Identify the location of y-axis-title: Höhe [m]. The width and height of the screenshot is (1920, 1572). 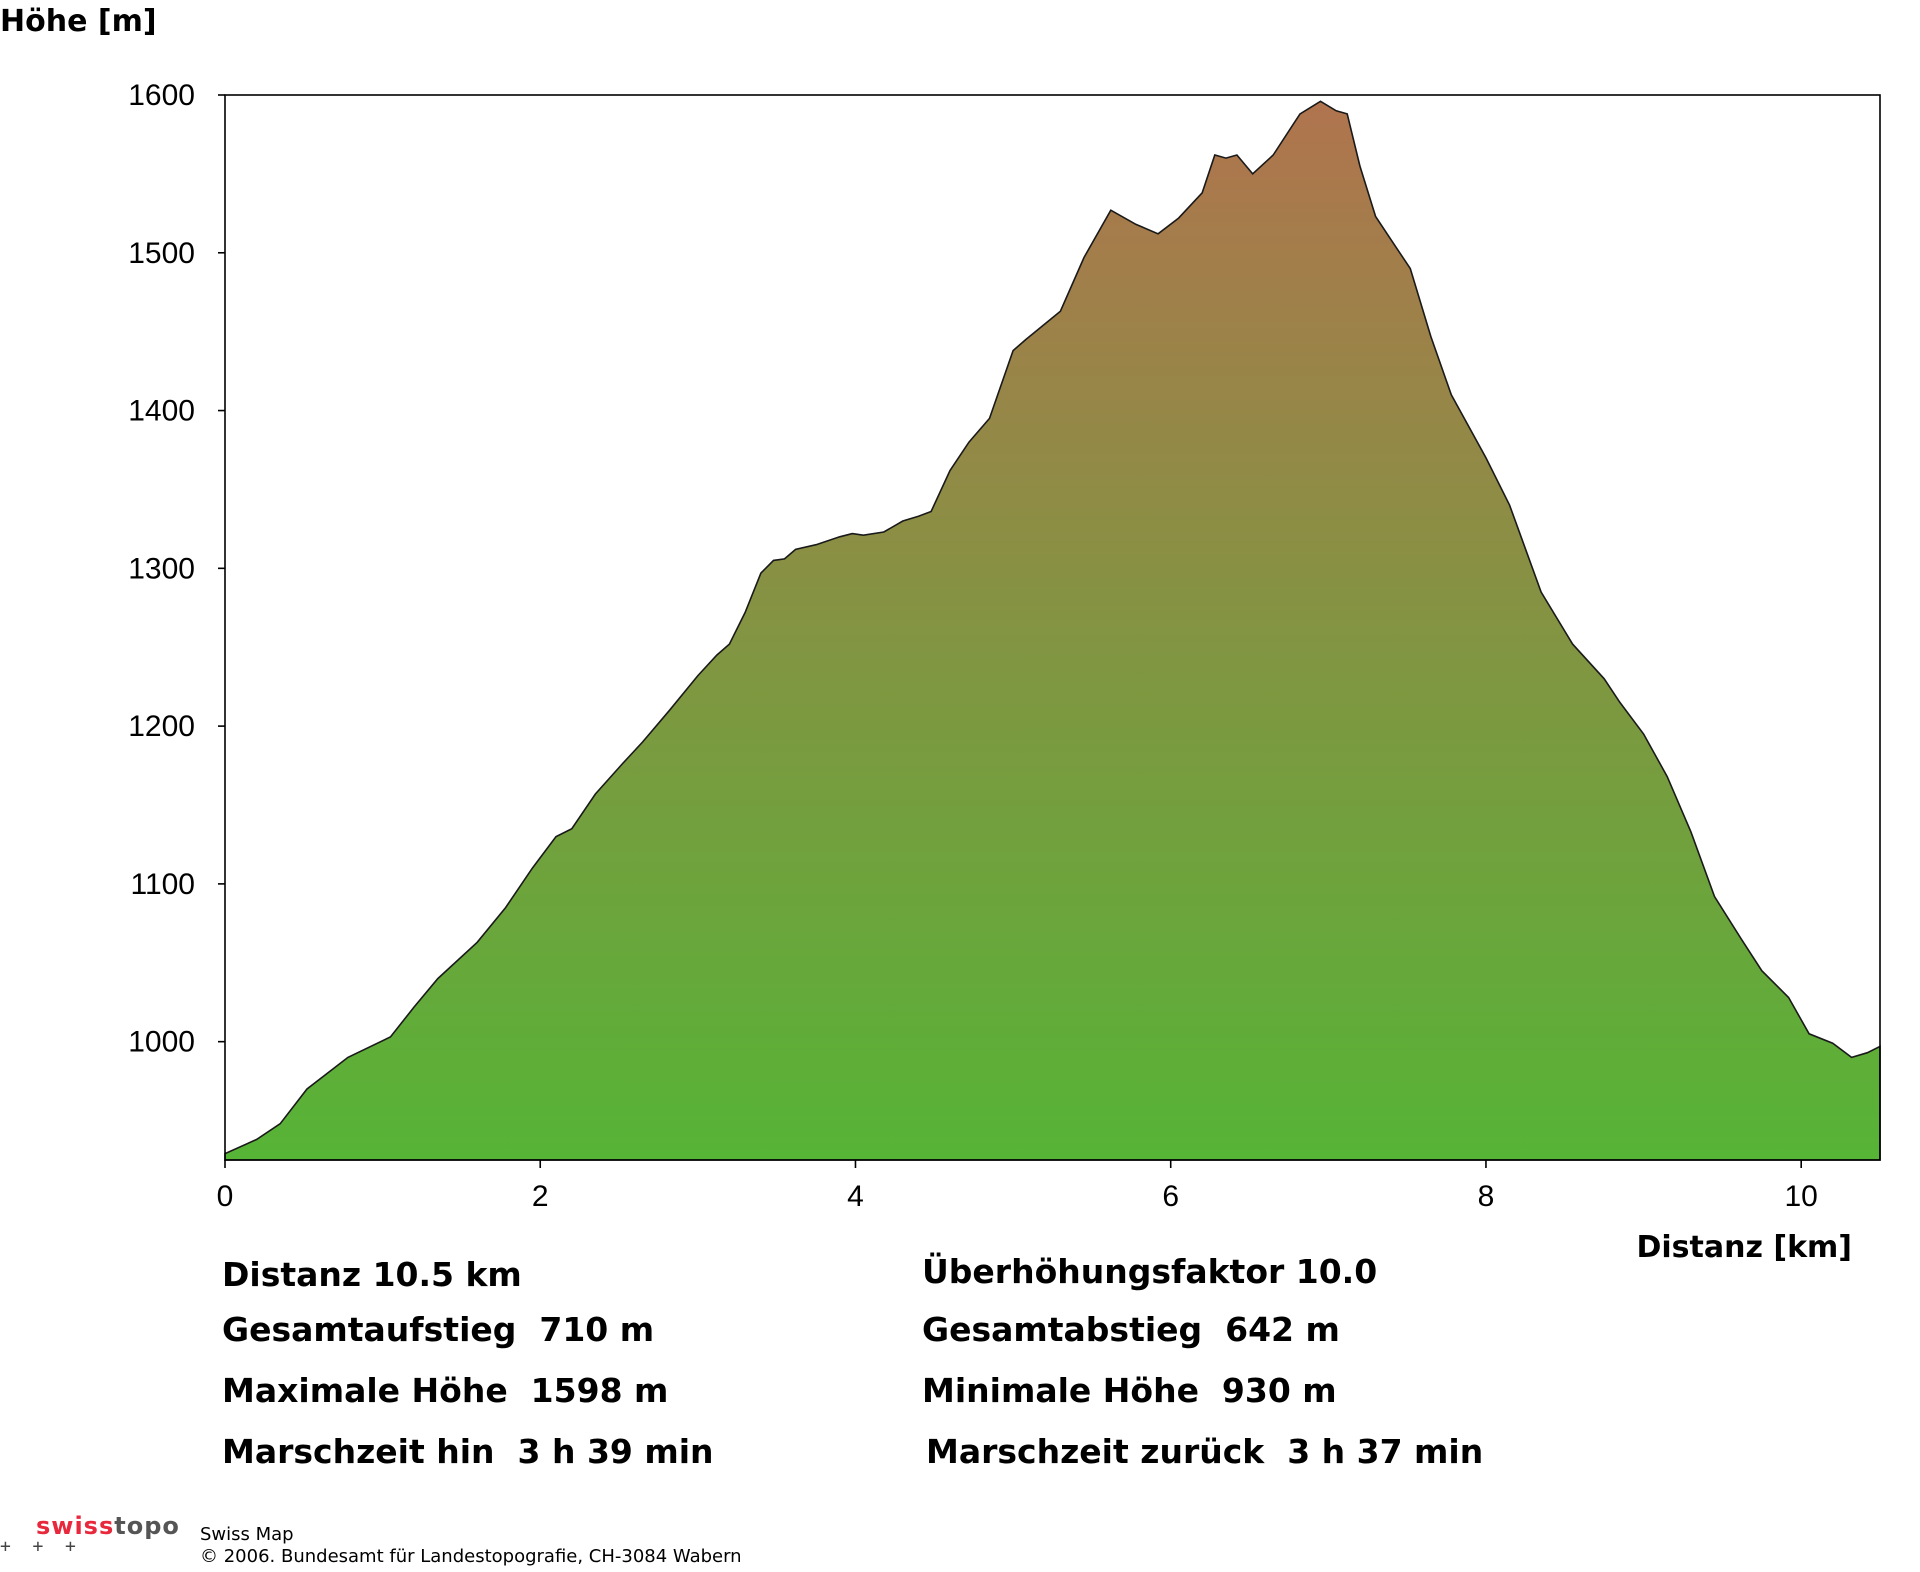
(78, 21).